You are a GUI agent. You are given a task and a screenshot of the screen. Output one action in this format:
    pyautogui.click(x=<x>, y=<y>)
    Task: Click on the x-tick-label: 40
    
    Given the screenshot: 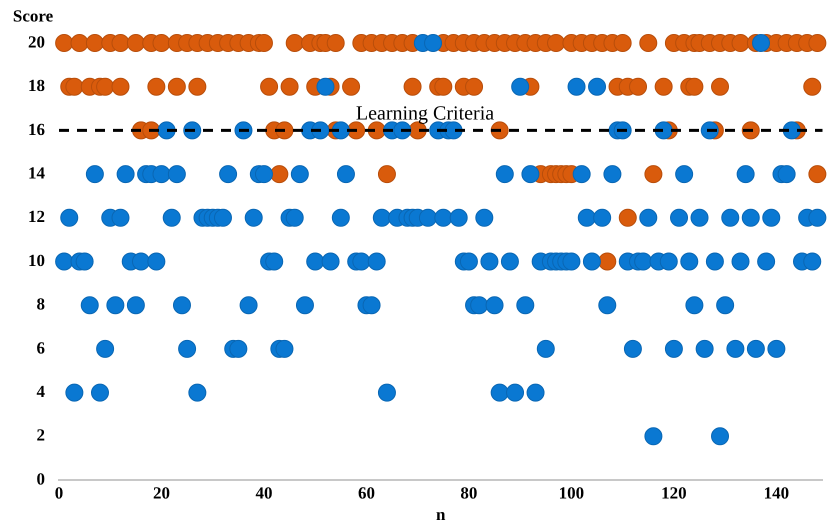 What is the action you would take?
    pyautogui.click(x=263, y=493)
    